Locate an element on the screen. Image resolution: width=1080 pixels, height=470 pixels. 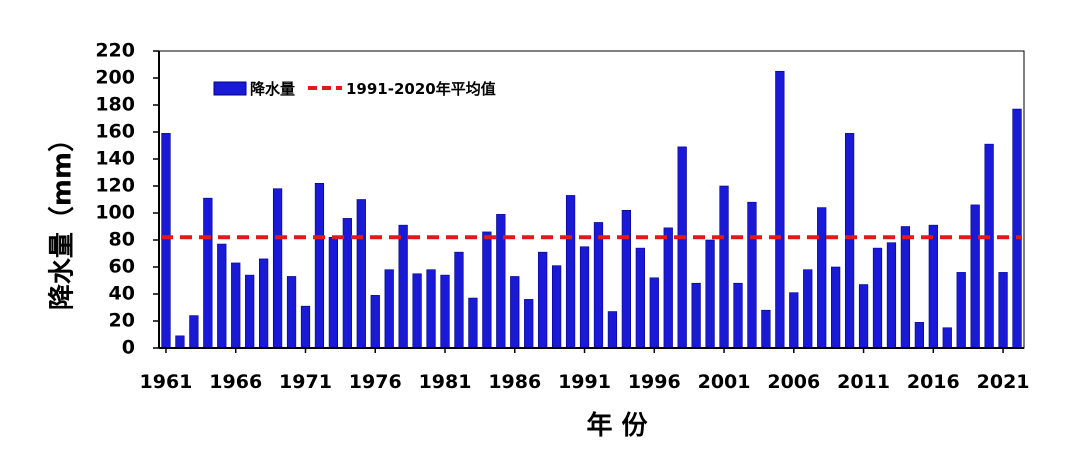
bar-1988 is located at coordinates (543, 300).